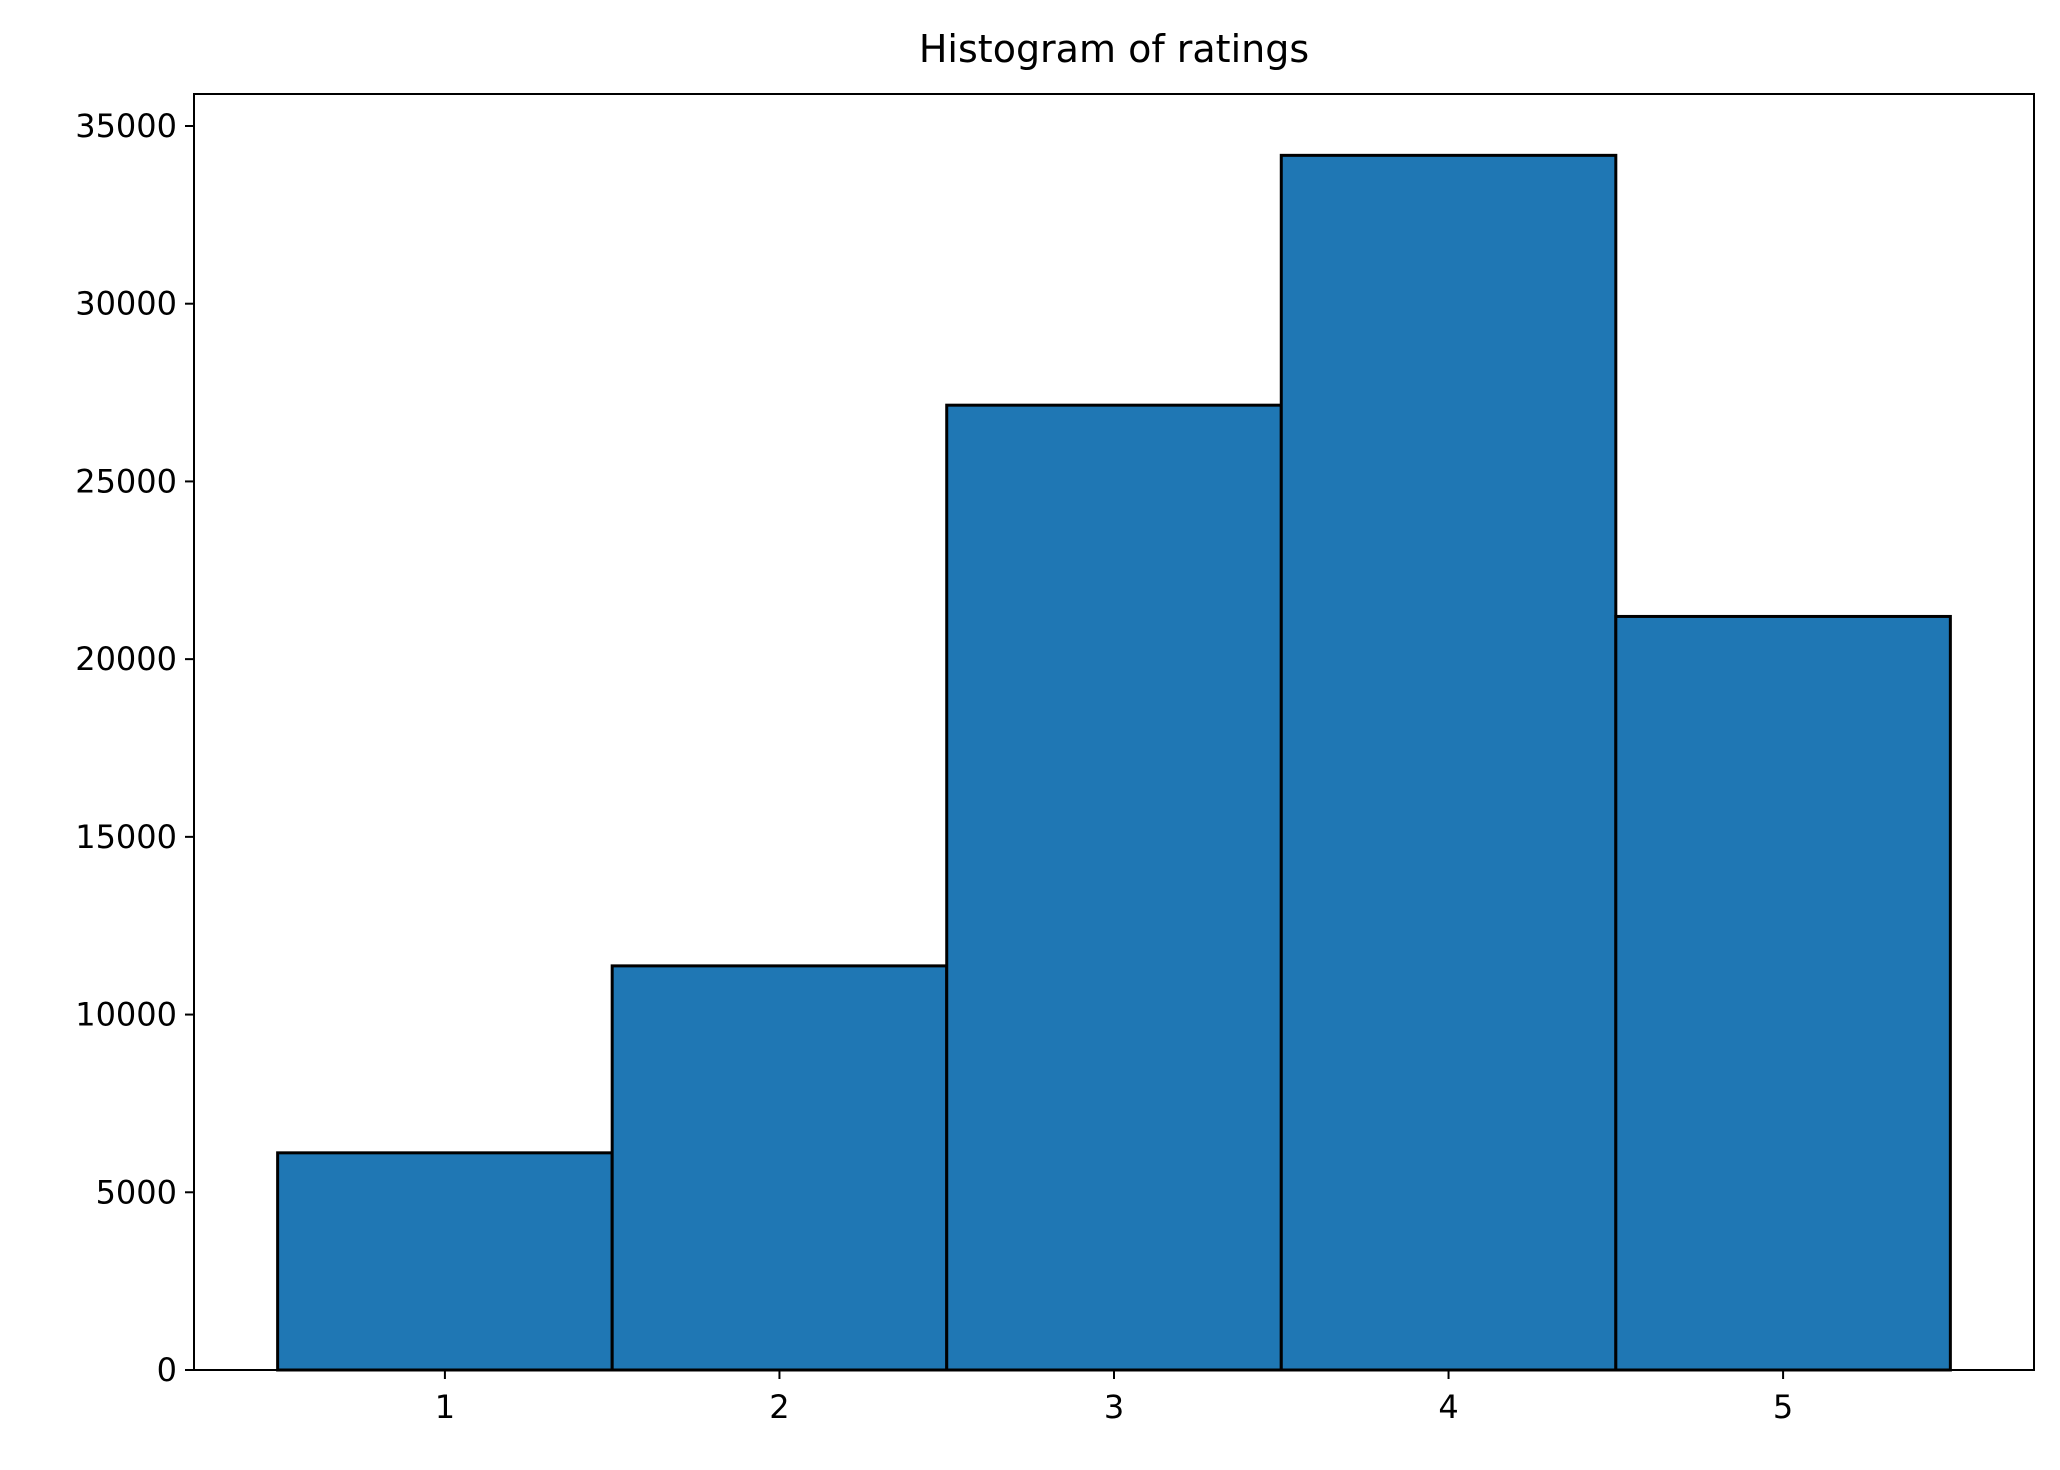 This screenshot has width=2060, height=1470. Describe the element at coordinates (126, 481) in the screenshot. I see `y-tick-label: 25000` at that location.